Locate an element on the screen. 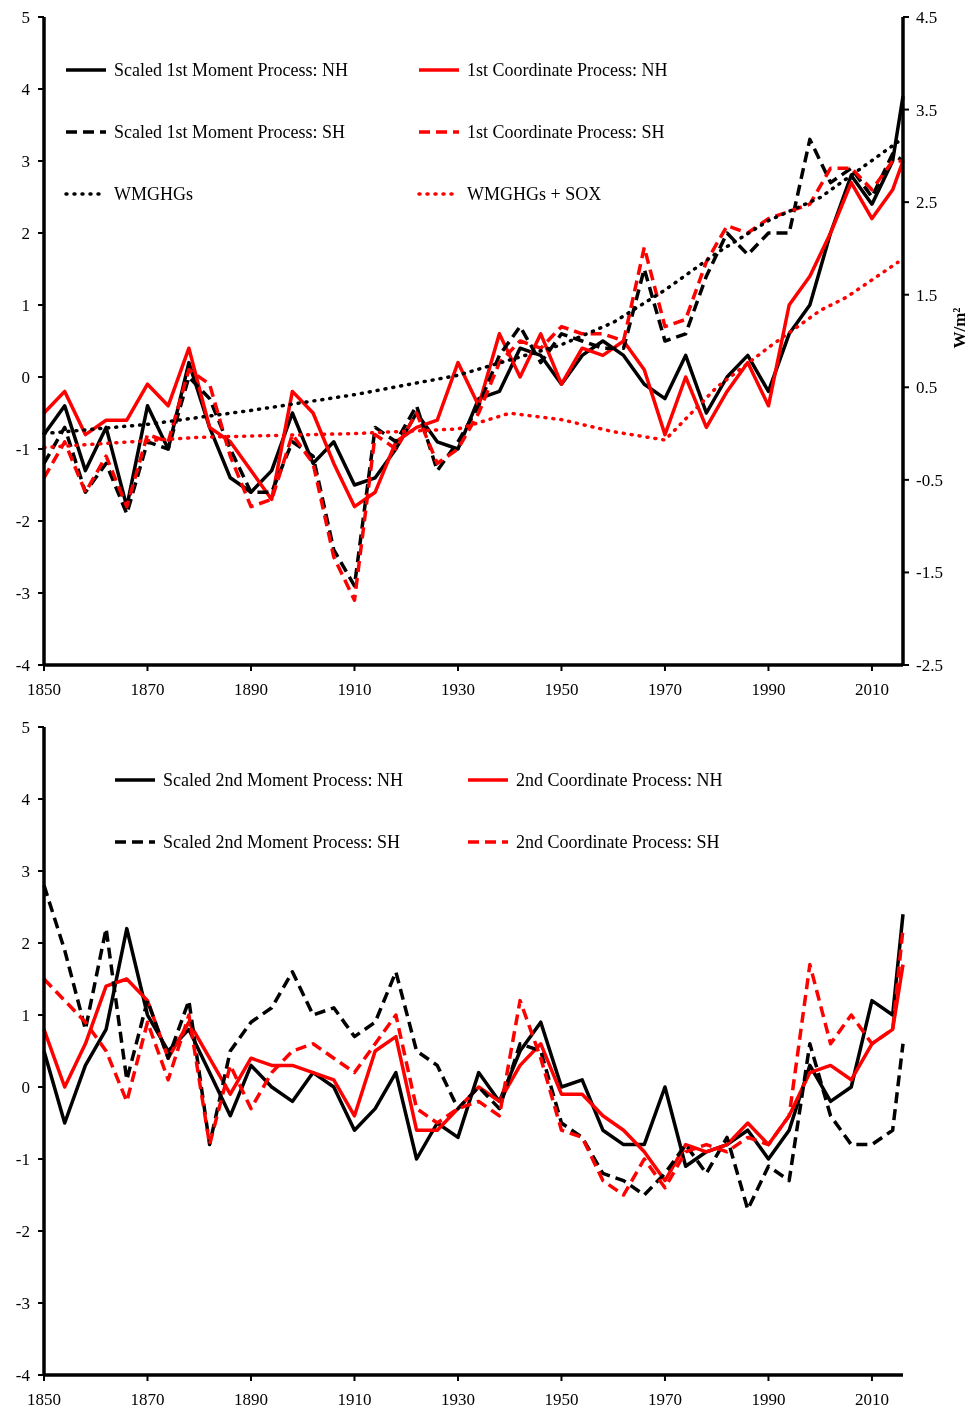 This screenshot has height=1409, width=975. y2-axis-title: W/m² is located at coordinates (959, 328).